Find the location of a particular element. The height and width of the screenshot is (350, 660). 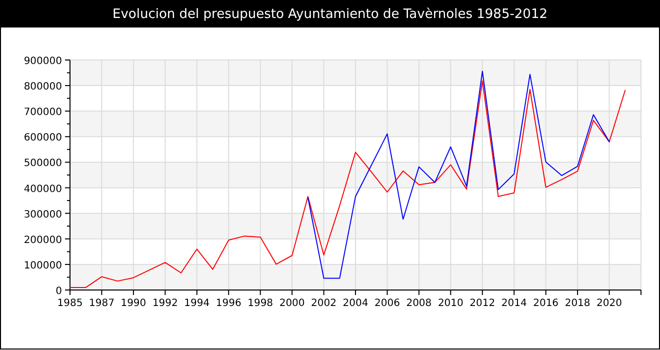

x-tick-label: 1996 is located at coordinates (229, 303).